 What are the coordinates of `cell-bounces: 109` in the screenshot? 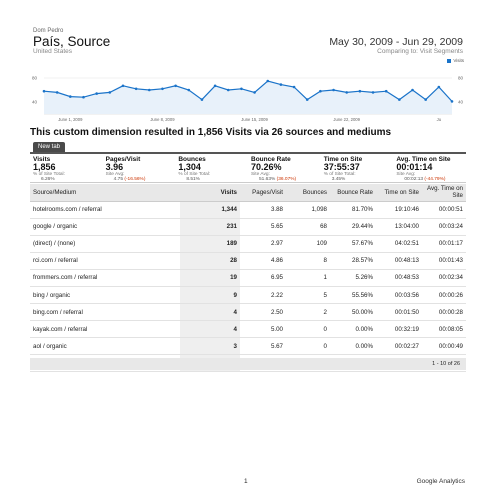 It's located at (308, 244).